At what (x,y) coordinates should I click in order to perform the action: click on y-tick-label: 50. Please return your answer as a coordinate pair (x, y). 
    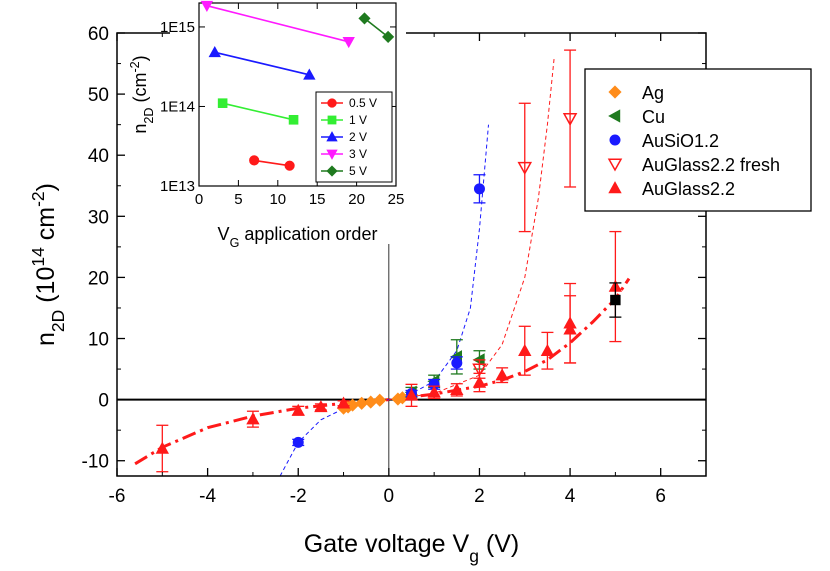
    Looking at the image, I should click on (98, 95).